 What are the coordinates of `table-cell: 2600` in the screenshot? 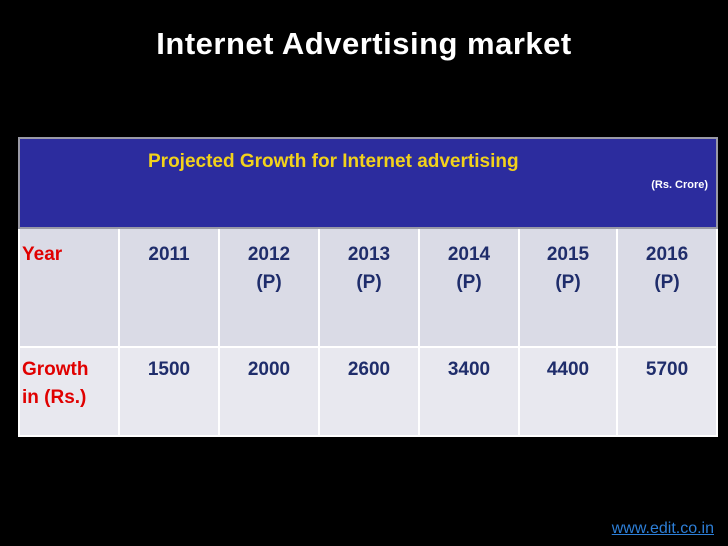 It's located at (369, 391).